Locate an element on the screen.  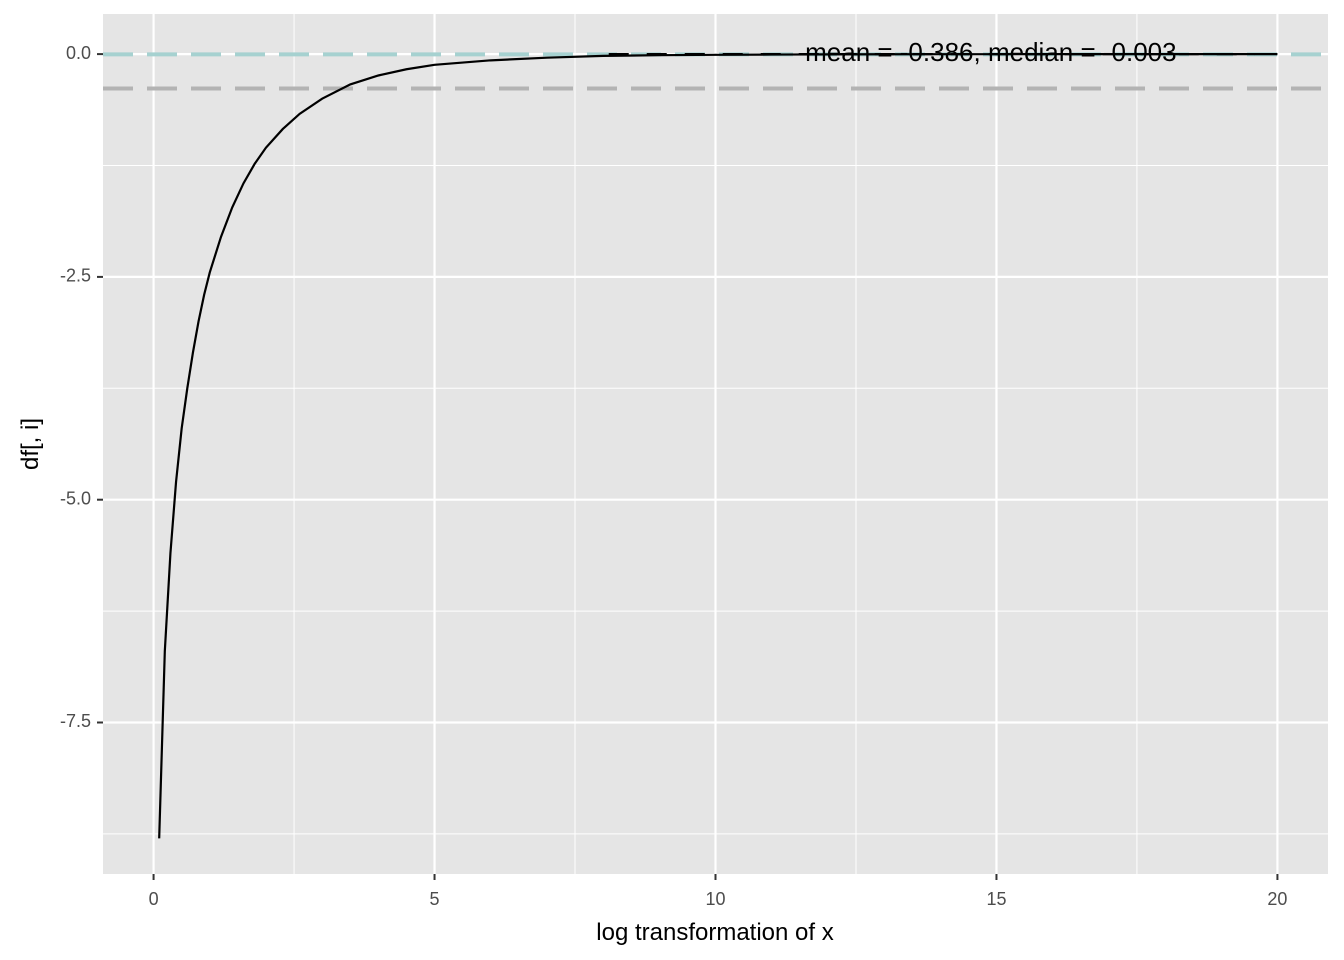
mean-median-annotation: mean = -0.386, median = -0.003 is located at coordinates (990, 52).